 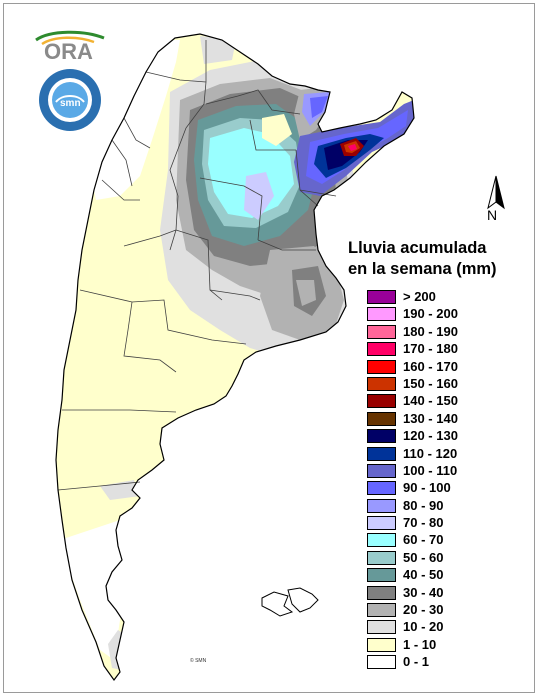 I want to click on legend-label: 150 - 160, so click(x=430, y=383).